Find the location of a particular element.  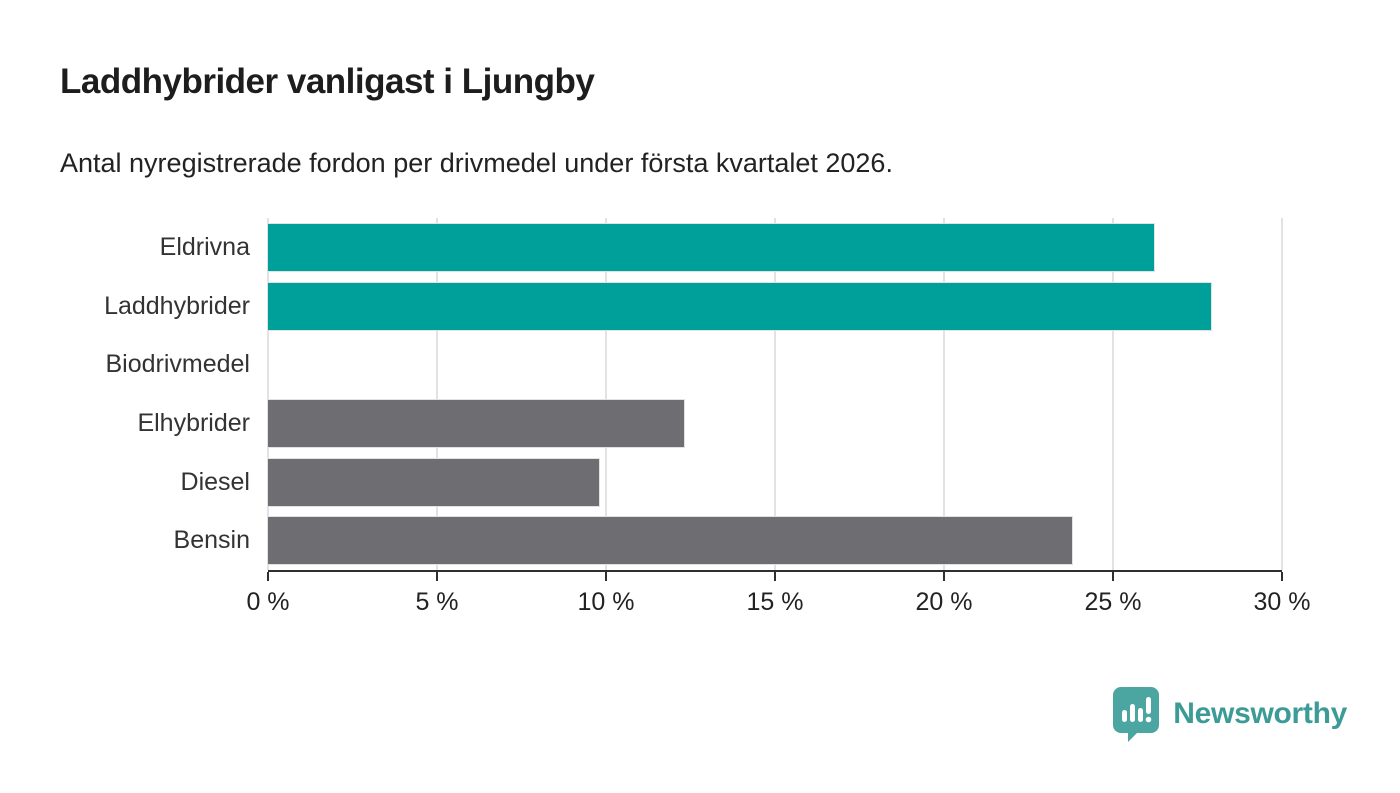

chart-row: Elhybrider is located at coordinates (671, 423).